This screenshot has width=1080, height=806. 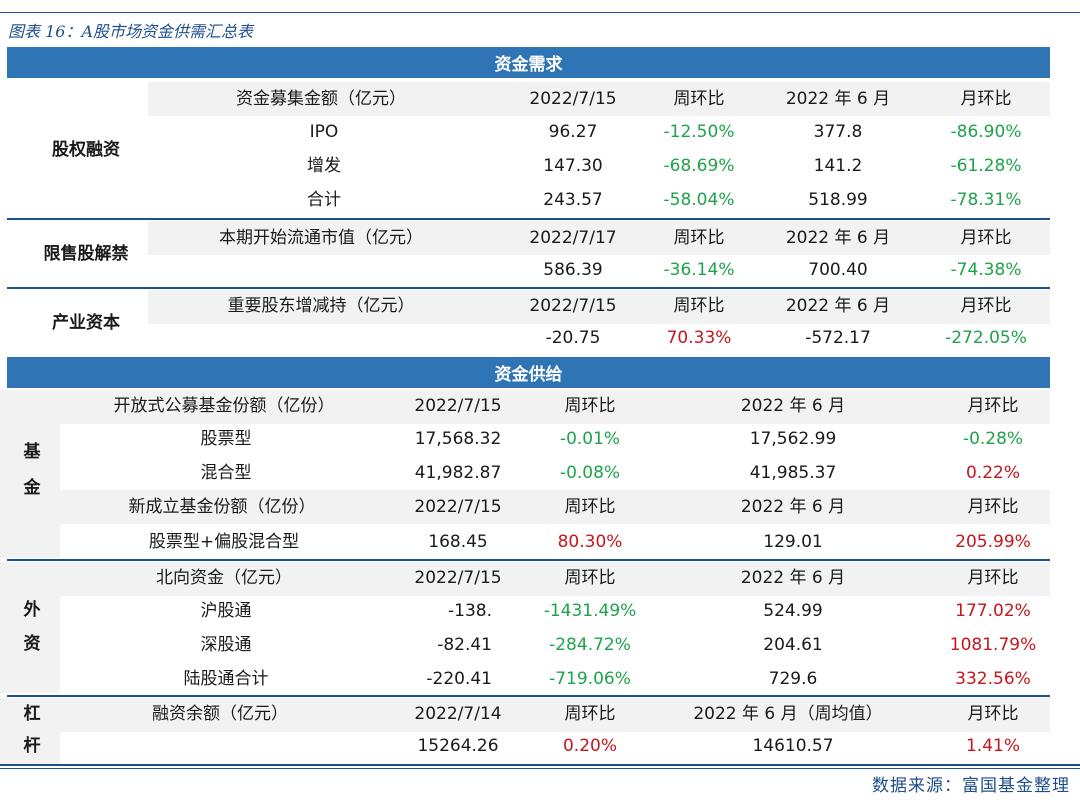 I want to click on leverage-label-band, so click(x=30, y=731).